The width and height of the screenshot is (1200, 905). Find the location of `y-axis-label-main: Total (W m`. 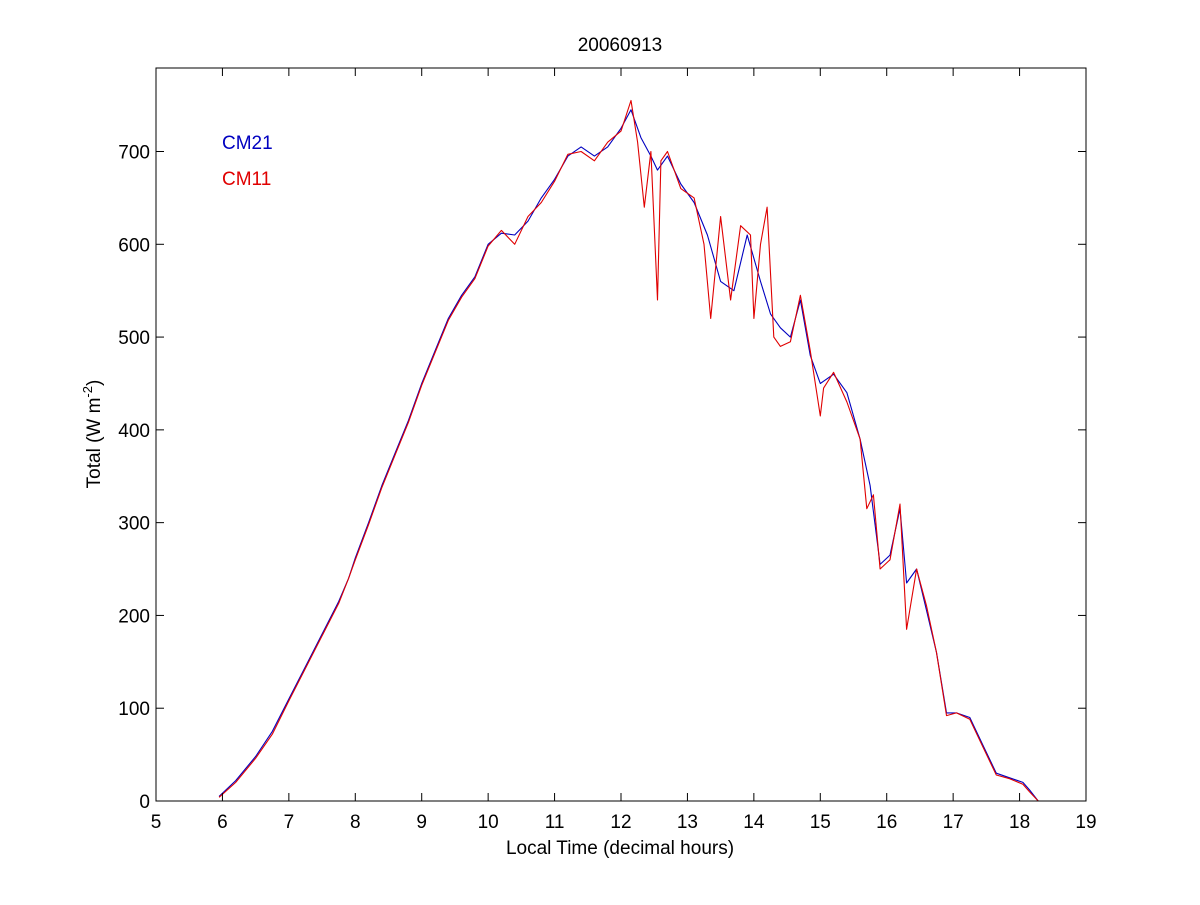

y-axis-label-main: Total (W m is located at coordinates (94, 443).